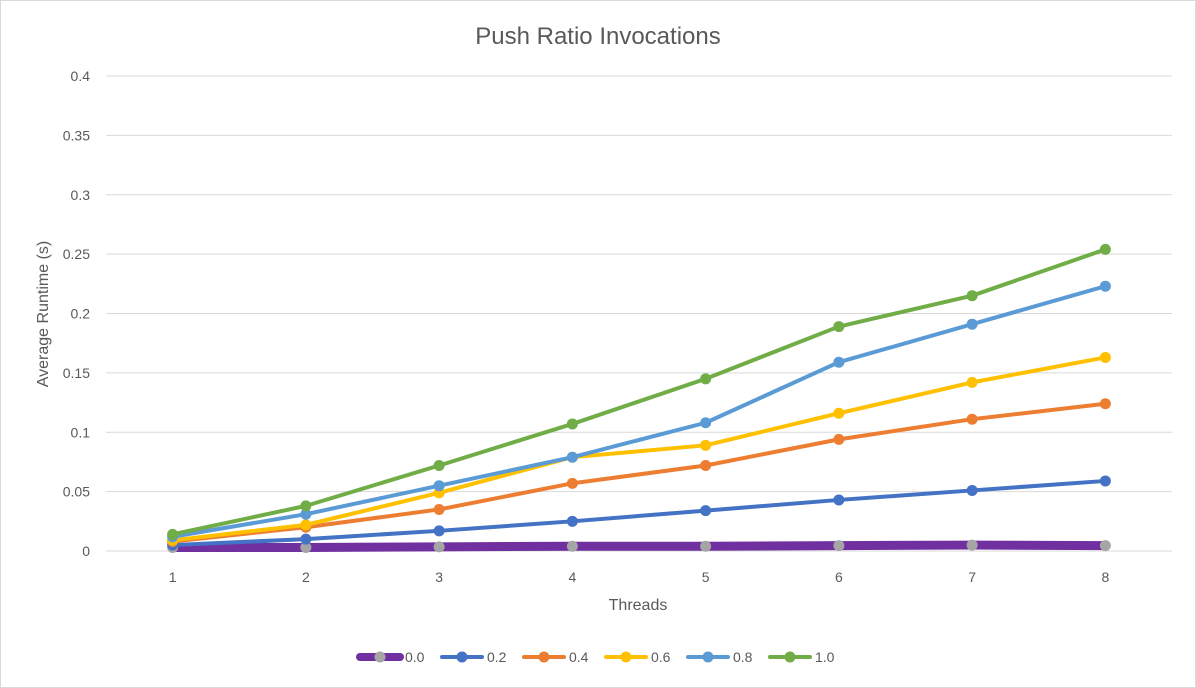  I want to click on chart-title: Push Ratio Invocations, so click(597, 36).